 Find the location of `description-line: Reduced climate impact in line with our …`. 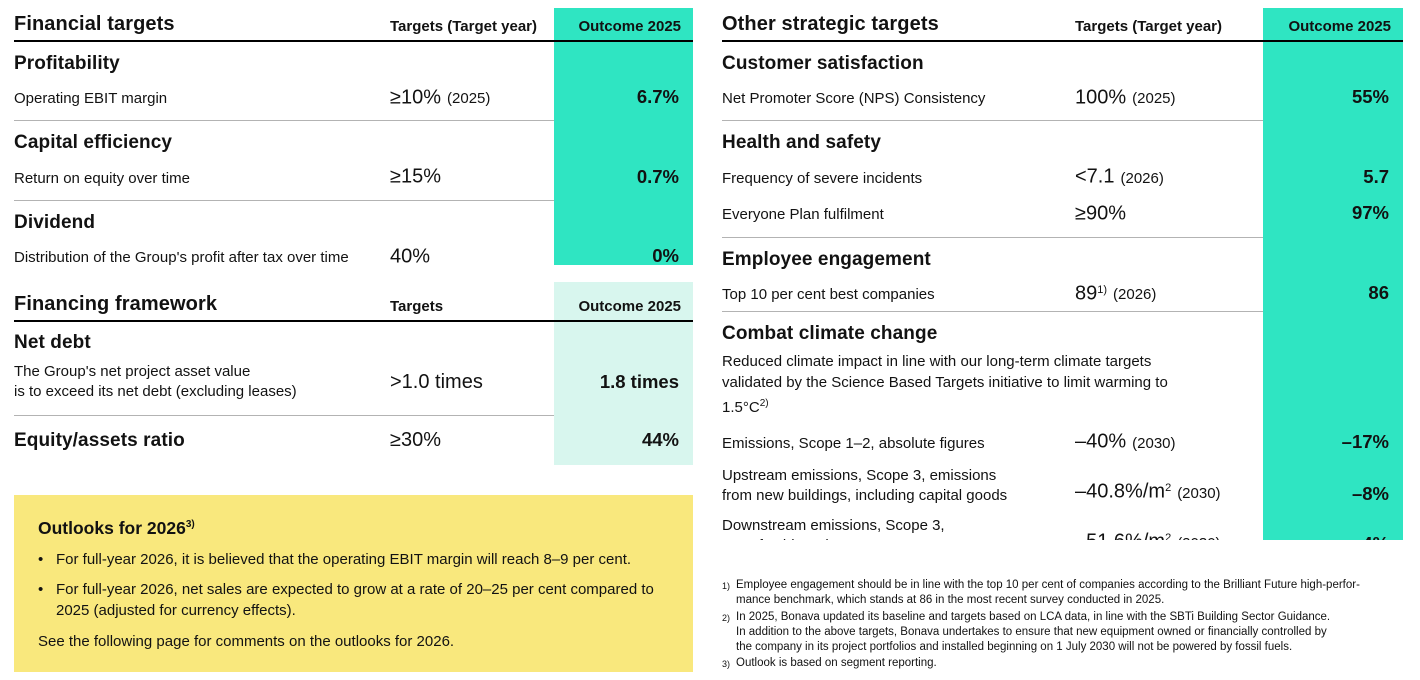

description-line: Reduced climate impact in line with our … is located at coordinates (937, 362).